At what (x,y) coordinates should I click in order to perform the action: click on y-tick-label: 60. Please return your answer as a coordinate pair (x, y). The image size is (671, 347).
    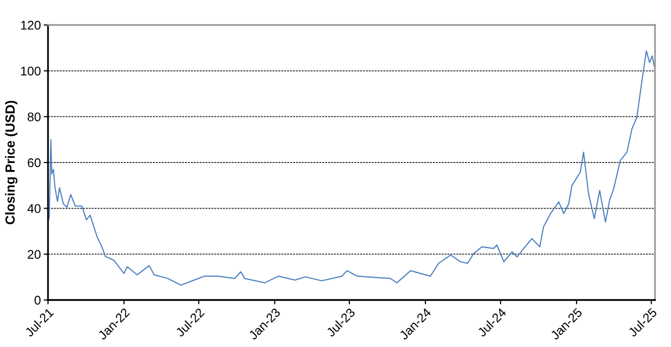
    Looking at the image, I should click on (34, 163).